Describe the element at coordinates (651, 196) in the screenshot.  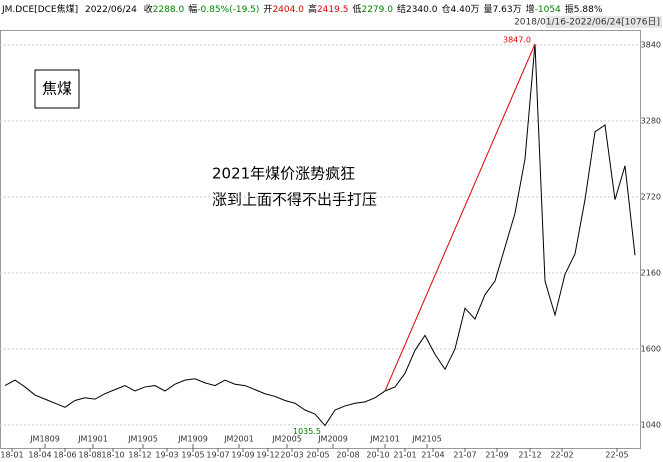
I see `y-tick-label: 2720` at that location.